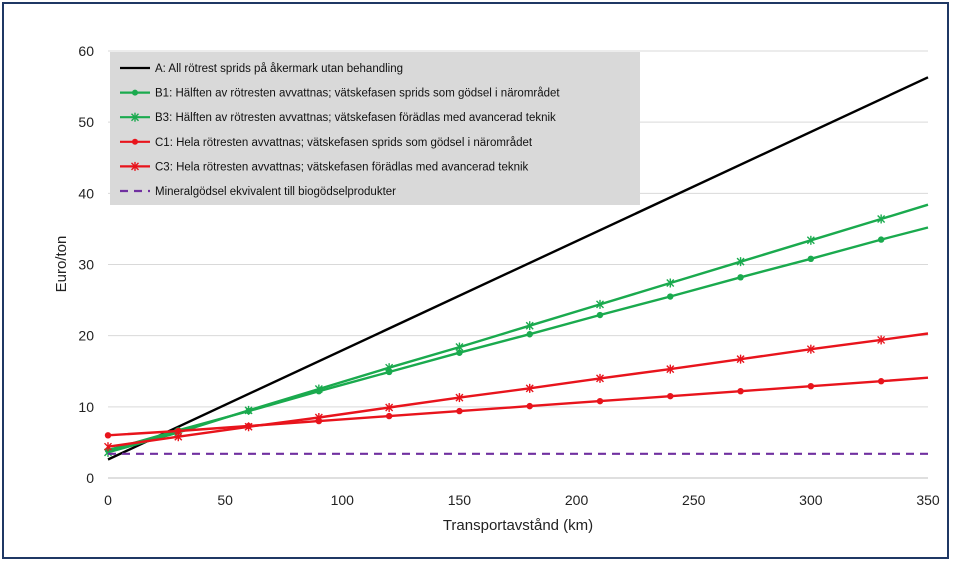  What do you see at coordinates (518, 525) in the screenshot?
I see `x-axis-label: Transportavstånd (km)` at bounding box center [518, 525].